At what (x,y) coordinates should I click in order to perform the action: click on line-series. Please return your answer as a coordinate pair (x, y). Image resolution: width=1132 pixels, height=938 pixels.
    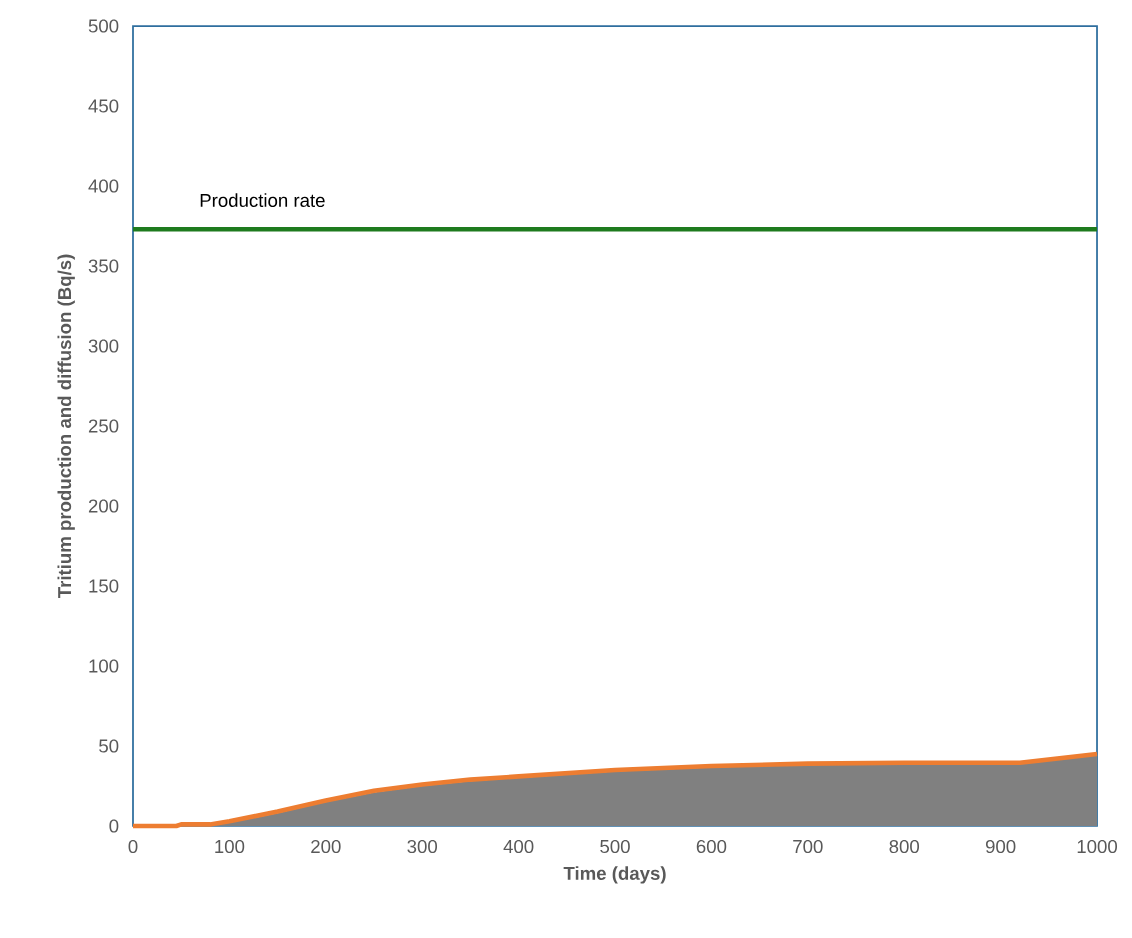
    Looking at the image, I should click on (615, 790).